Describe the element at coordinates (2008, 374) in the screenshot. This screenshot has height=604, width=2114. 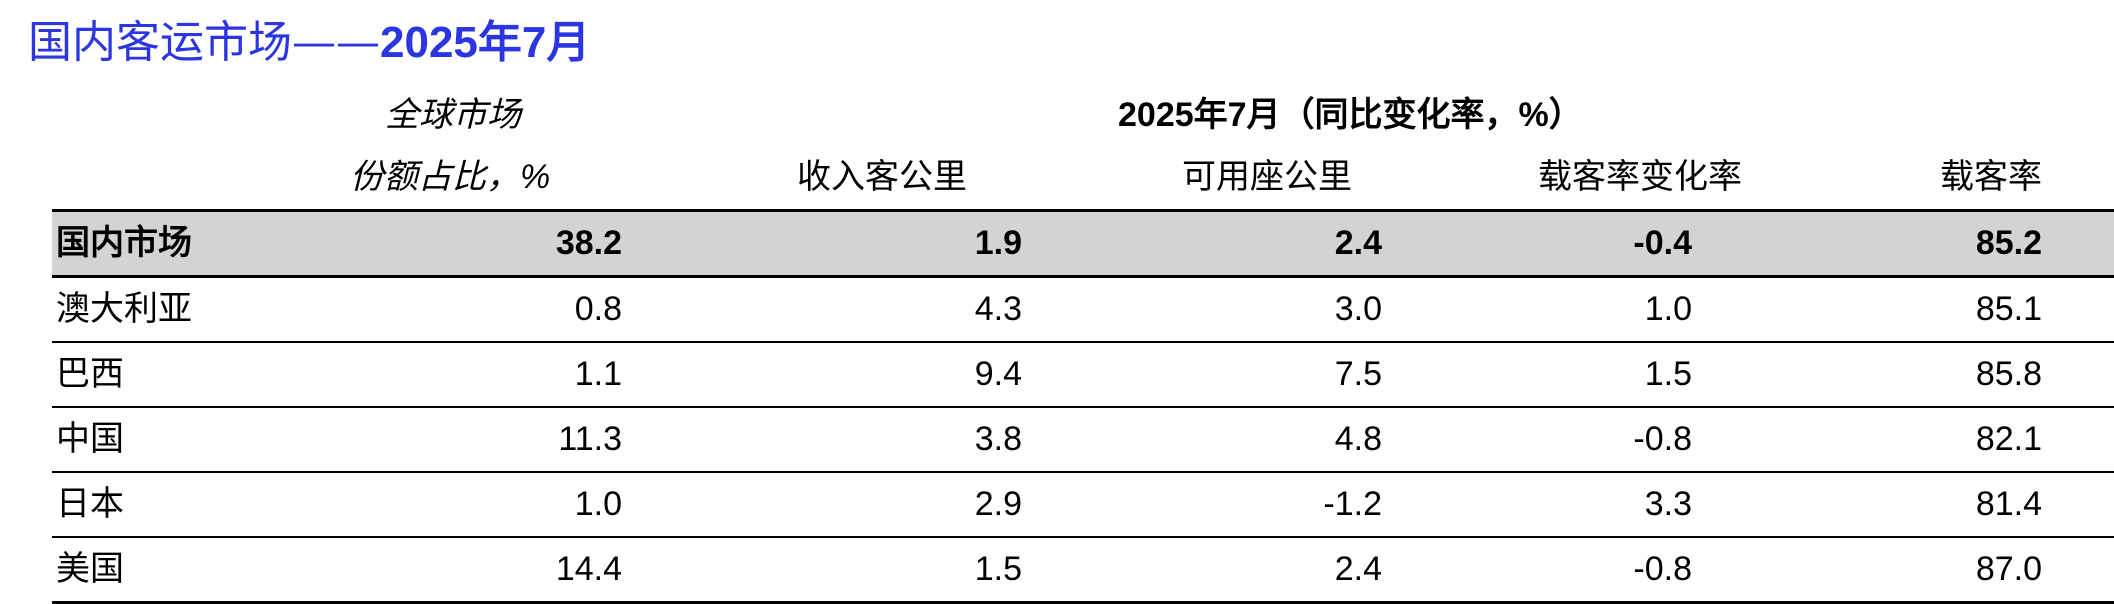
I see `row-plf: 85.8` at that location.